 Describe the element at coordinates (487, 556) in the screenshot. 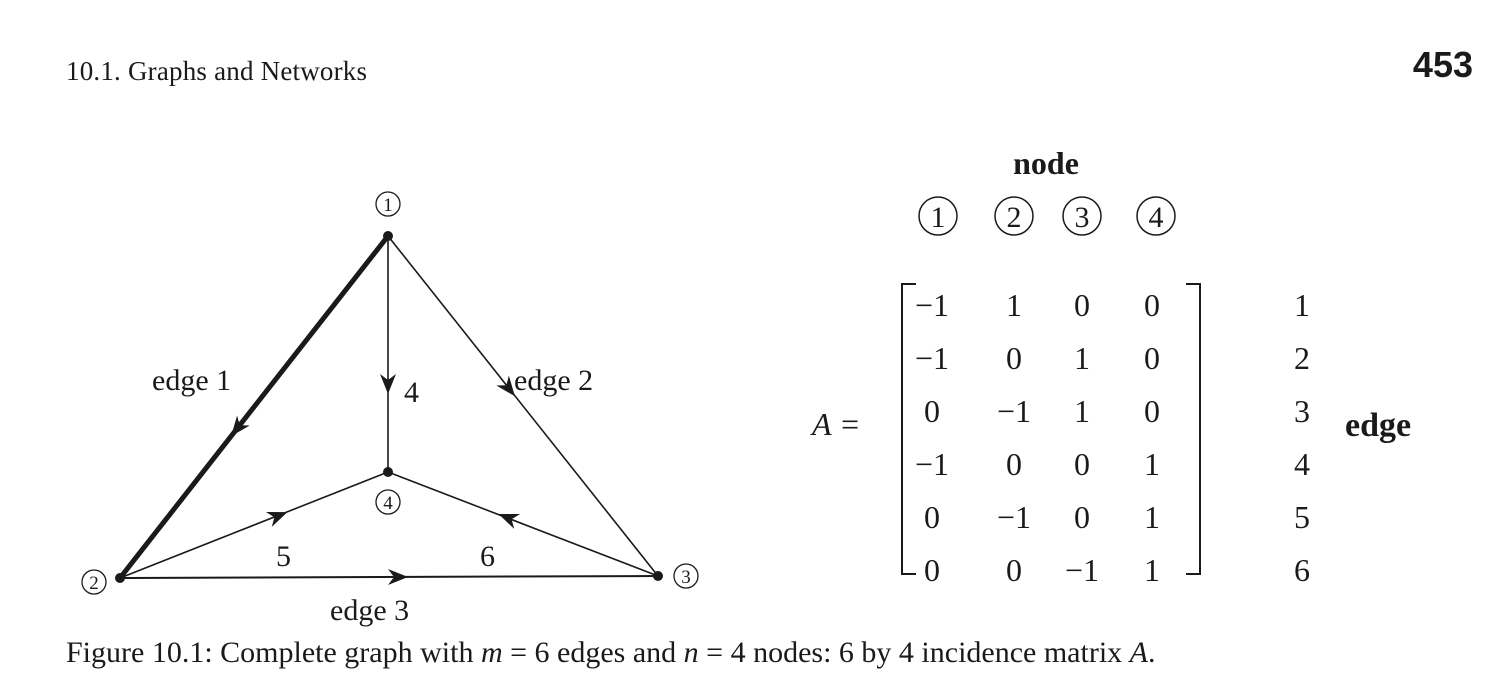

I see `edge-6-label: 6` at that location.